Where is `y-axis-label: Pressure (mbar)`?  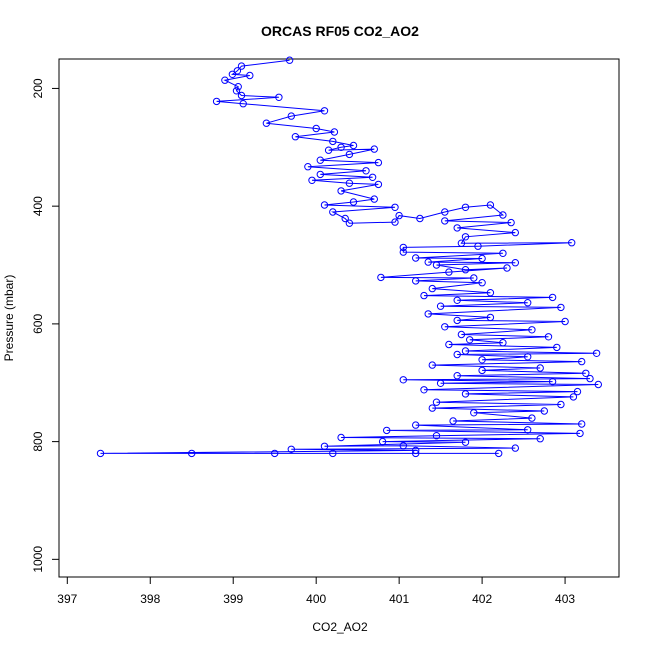 y-axis-label: Pressure (mbar) is located at coordinates (9, 318).